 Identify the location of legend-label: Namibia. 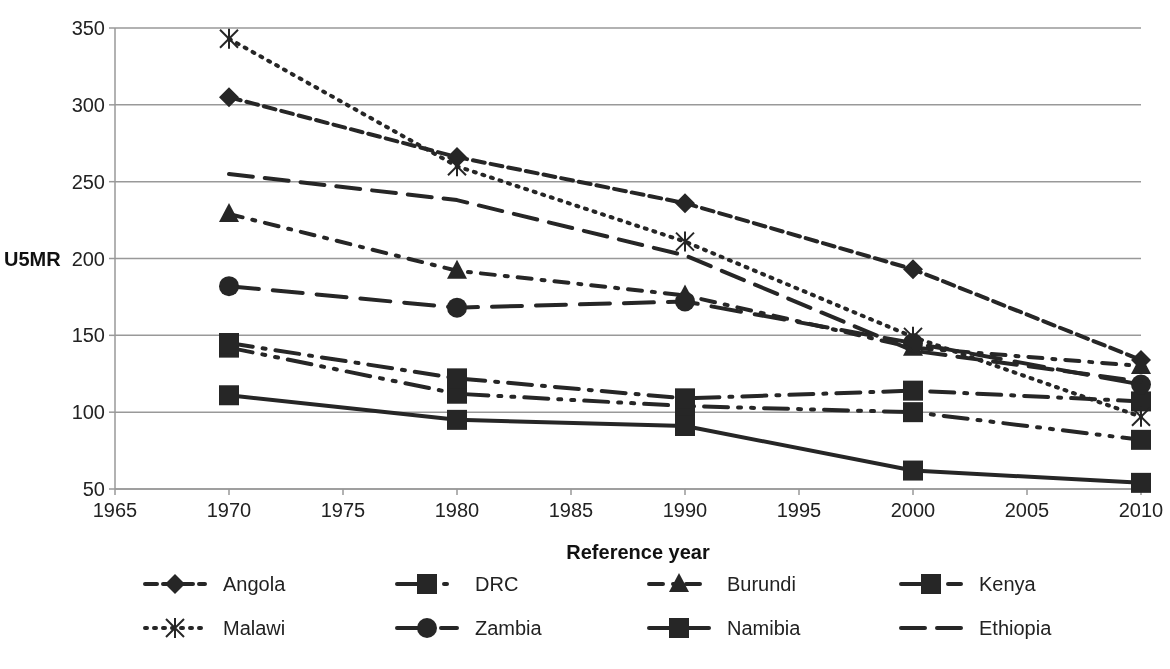
(764, 628).